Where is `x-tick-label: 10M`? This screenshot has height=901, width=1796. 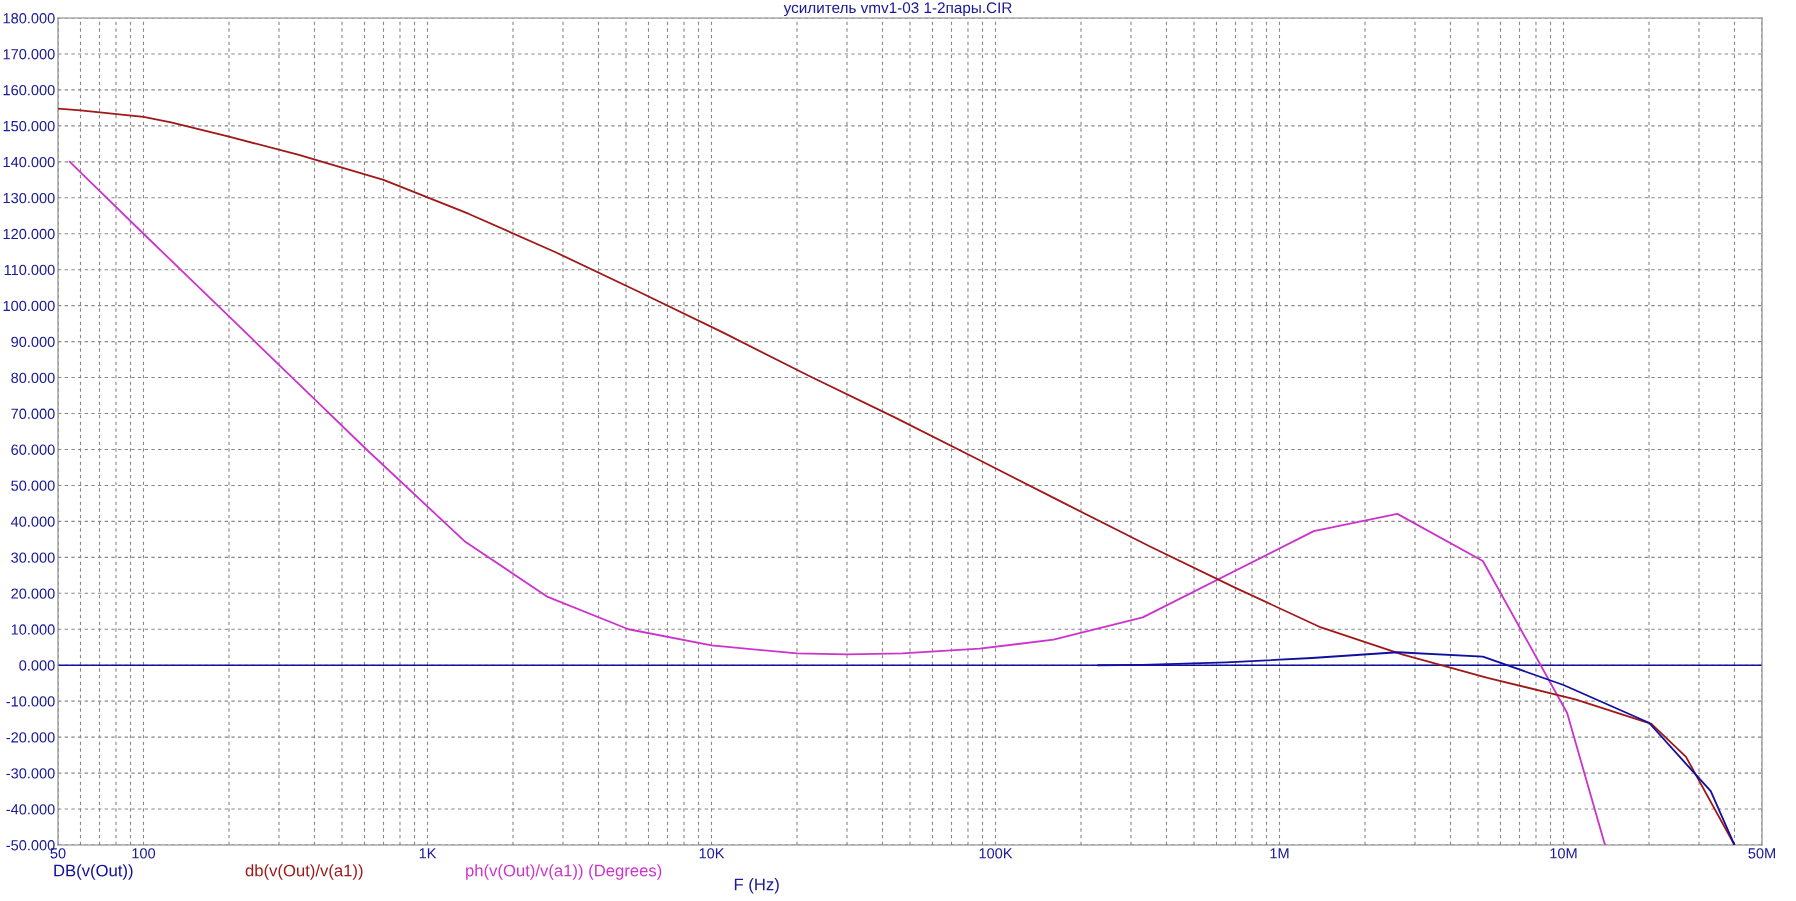 x-tick-label: 10M is located at coordinates (1563, 853).